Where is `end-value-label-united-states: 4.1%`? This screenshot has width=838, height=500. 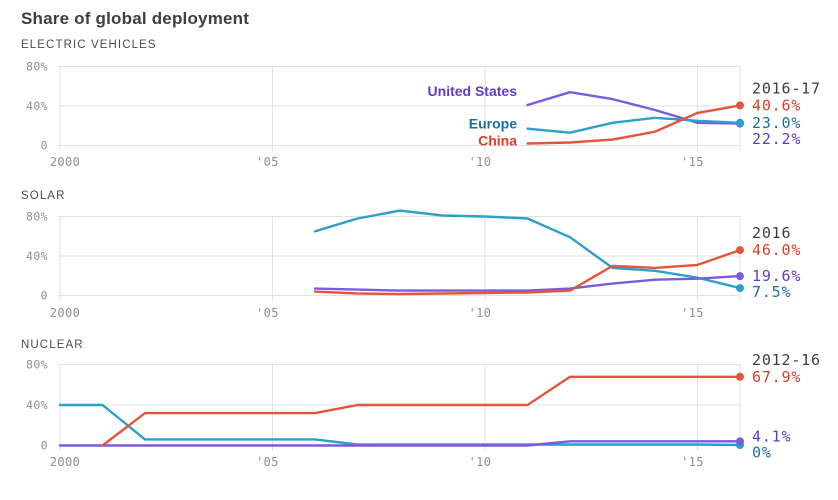
end-value-label-united-states: 4.1% is located at coordinates (771, 437).